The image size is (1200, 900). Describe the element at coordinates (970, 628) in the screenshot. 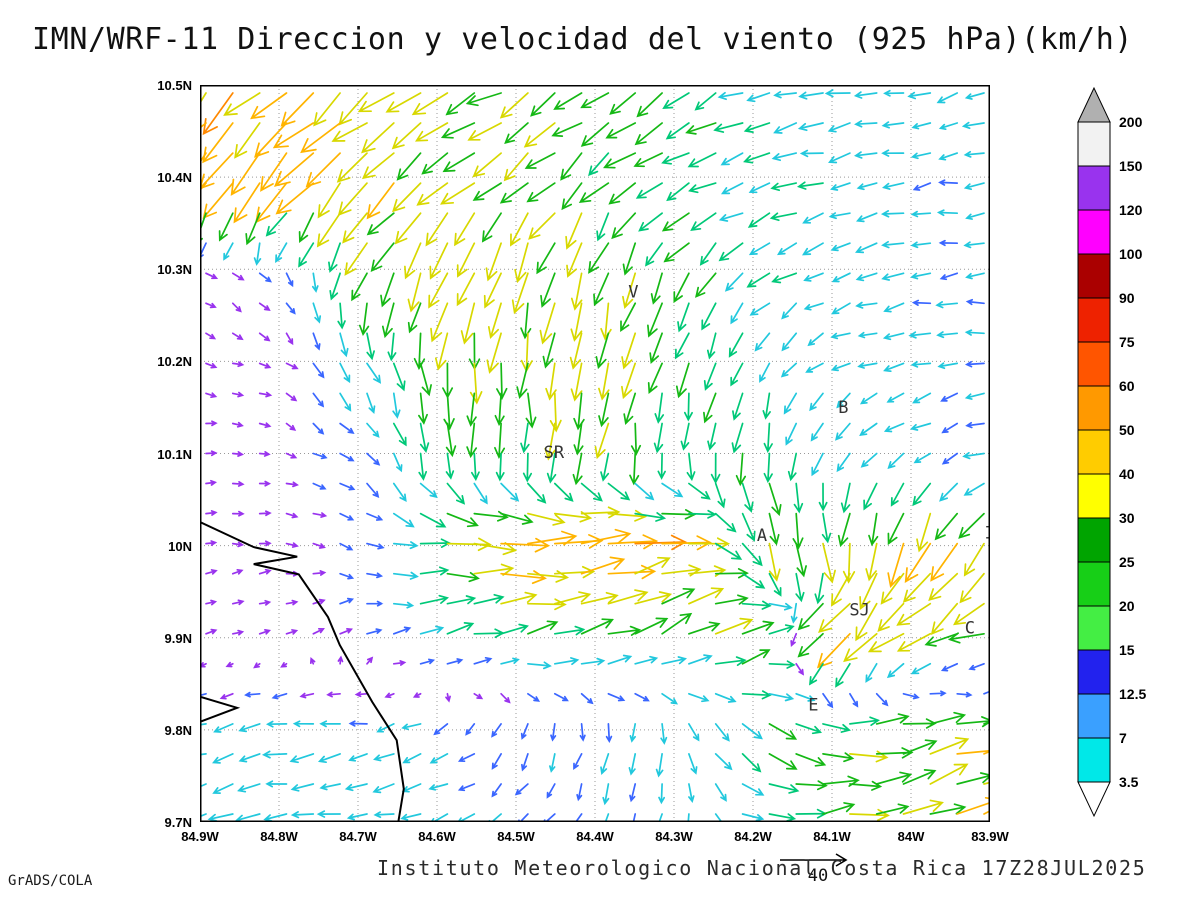

I see `station-label: C` at that location.